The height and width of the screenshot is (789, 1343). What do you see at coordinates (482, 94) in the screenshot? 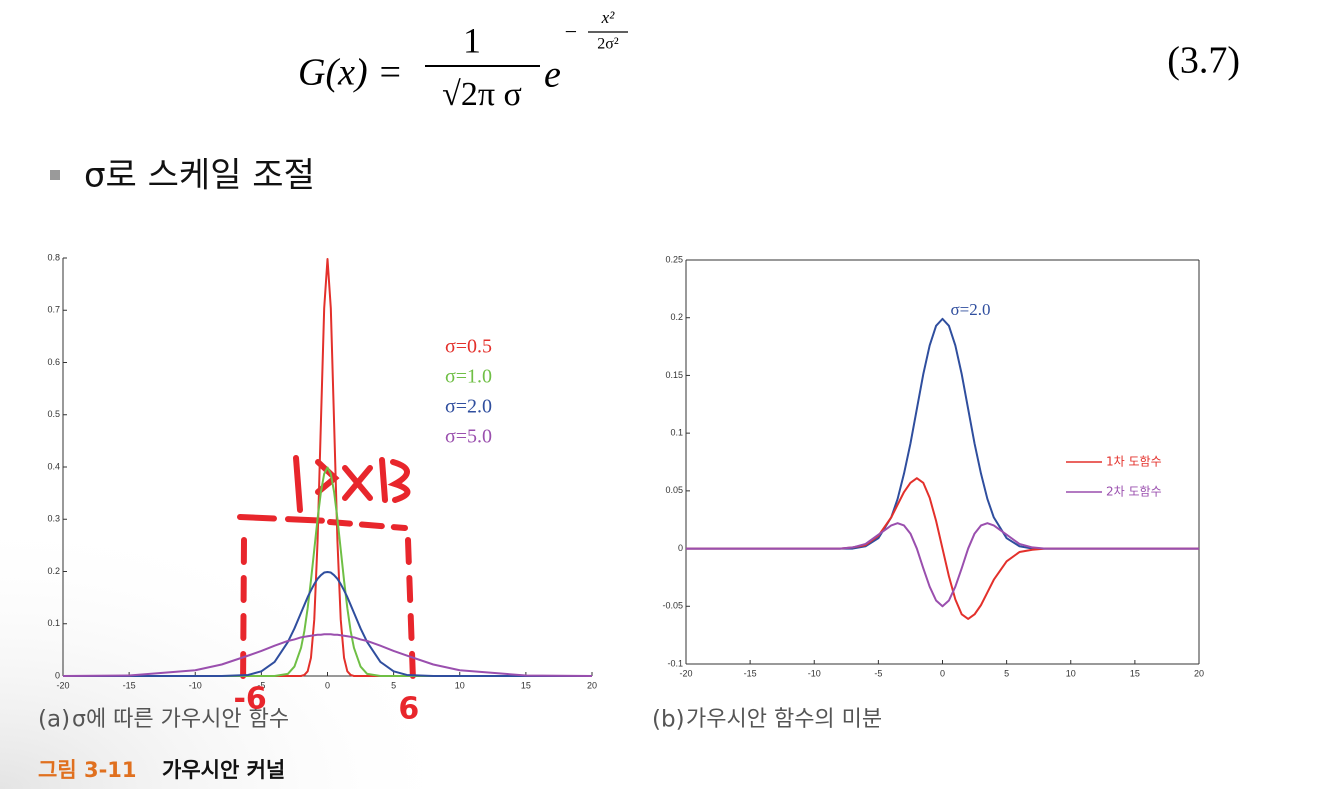
I see `formula-denominator: √2π σ` at bounding box center [482, 94].